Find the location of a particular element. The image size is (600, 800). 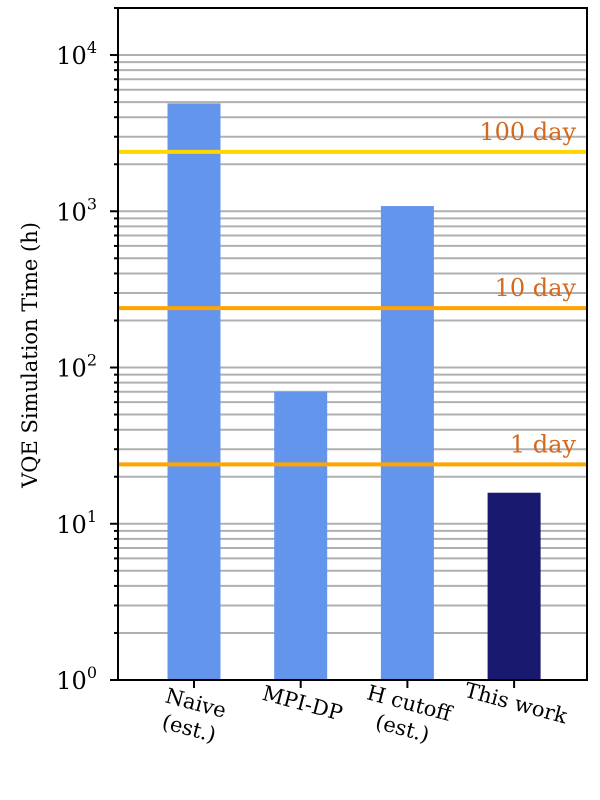

y-axis-label: VQE Simulation Time (h) is located at coordinates (30, 355).